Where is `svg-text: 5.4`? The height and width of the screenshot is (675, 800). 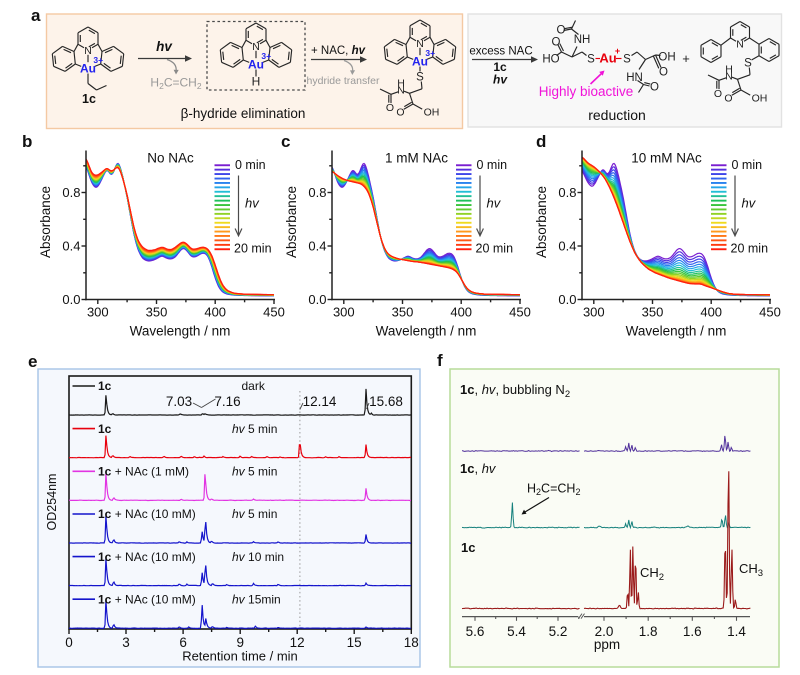
svg-text: 5.4 is located at coordinates (516, 631).